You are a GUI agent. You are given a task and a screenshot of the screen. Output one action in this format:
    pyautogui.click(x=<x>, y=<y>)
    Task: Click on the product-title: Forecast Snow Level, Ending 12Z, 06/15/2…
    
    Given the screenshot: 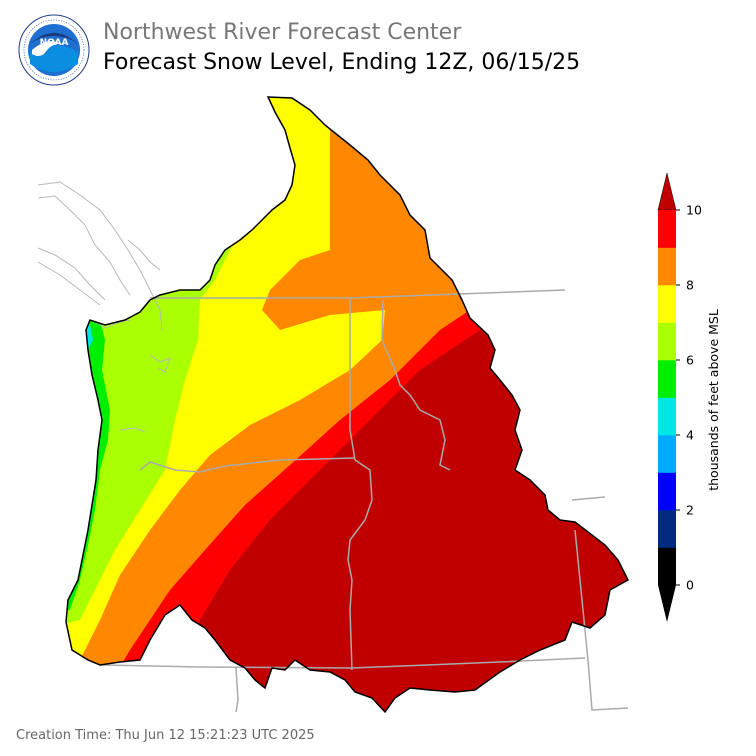 What is the action you would take?
    pyautogui.click(x=342, y=62)
    